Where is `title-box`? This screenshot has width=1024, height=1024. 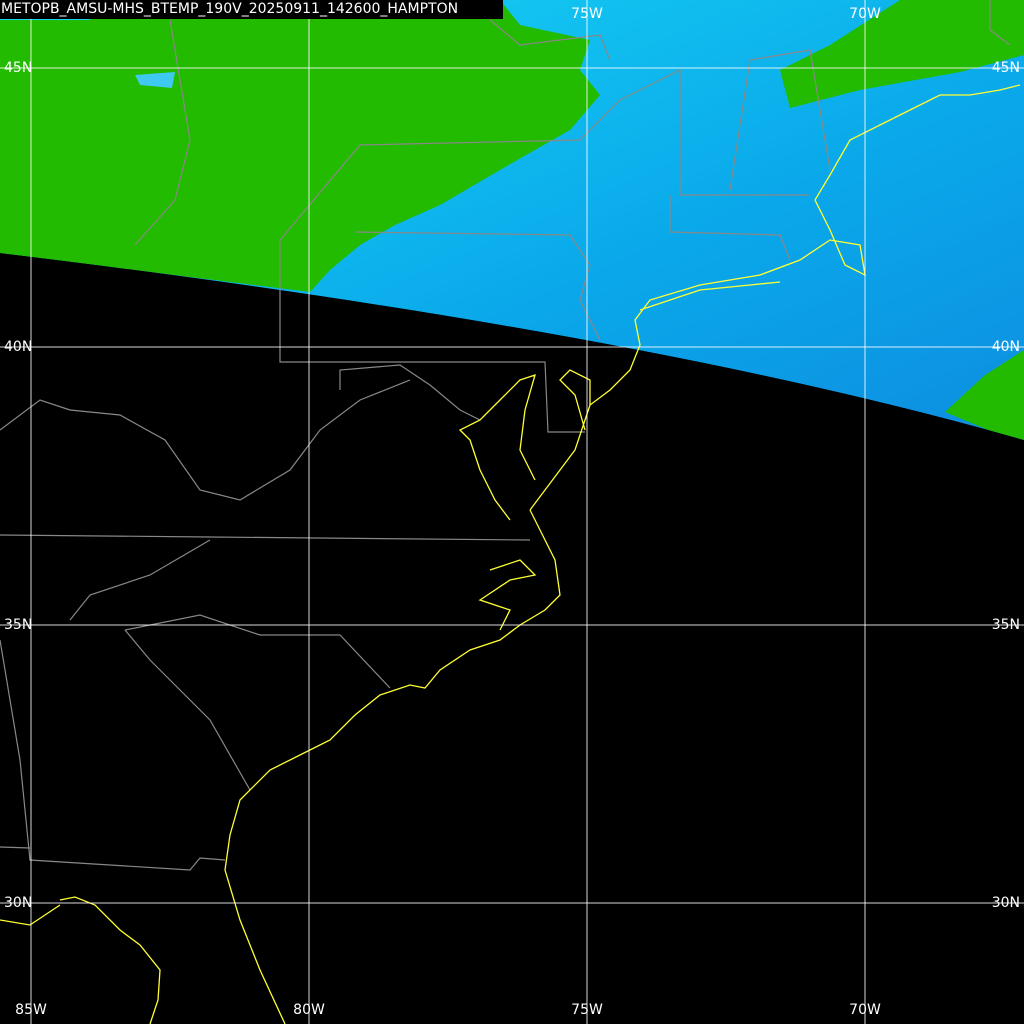
title-box is located at coordinates (251, 9).